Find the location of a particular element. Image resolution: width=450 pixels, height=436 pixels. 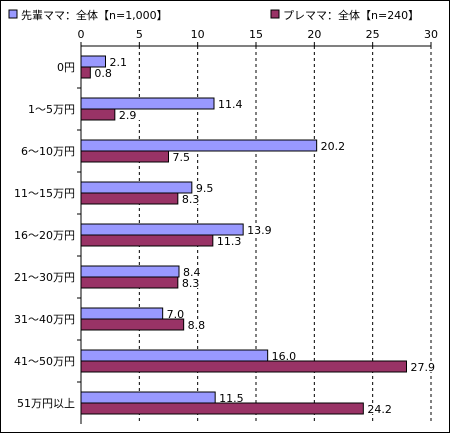

x-tick-label: 25 is located at coordinates (373, 34).